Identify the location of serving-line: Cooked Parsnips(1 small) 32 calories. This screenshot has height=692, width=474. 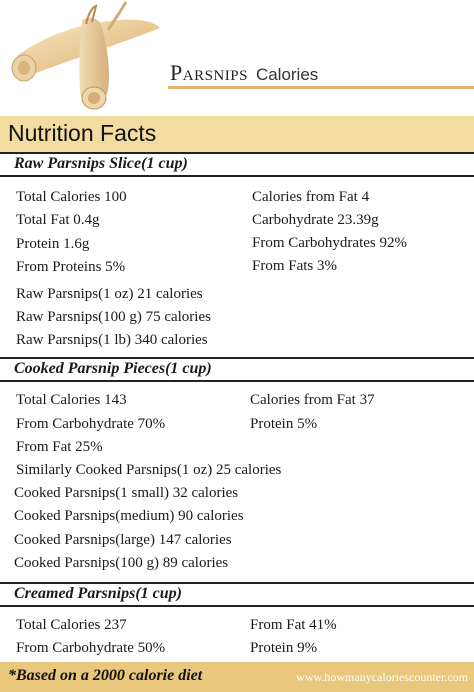
(126, 493).